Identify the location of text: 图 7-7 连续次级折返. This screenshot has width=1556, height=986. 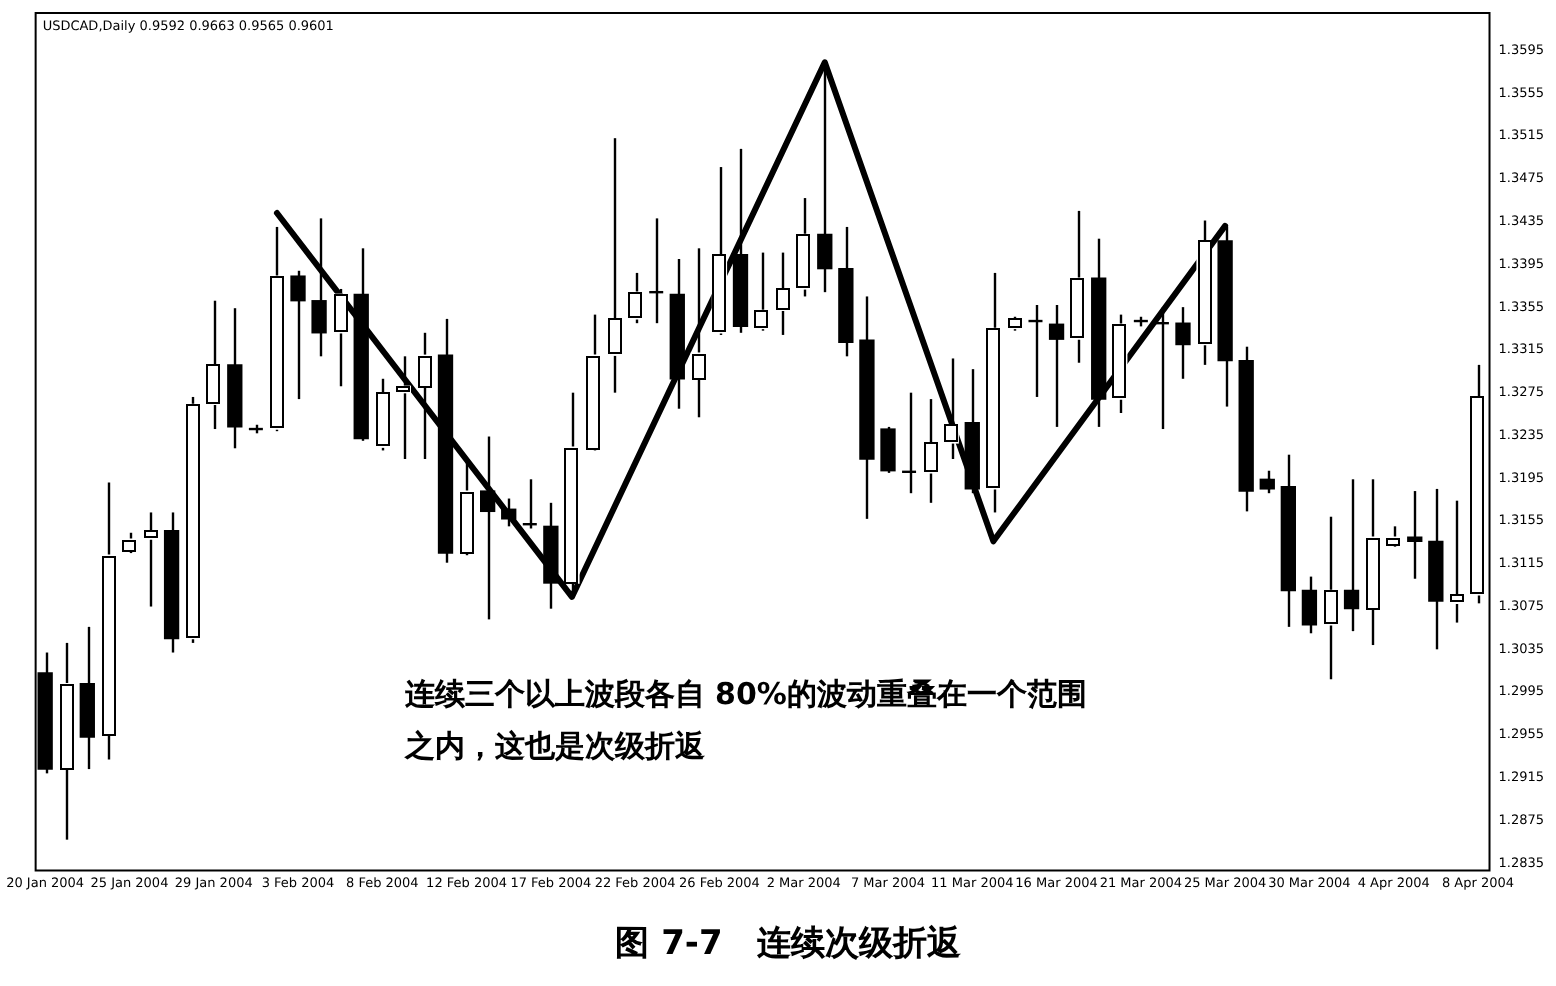
(789, 944).